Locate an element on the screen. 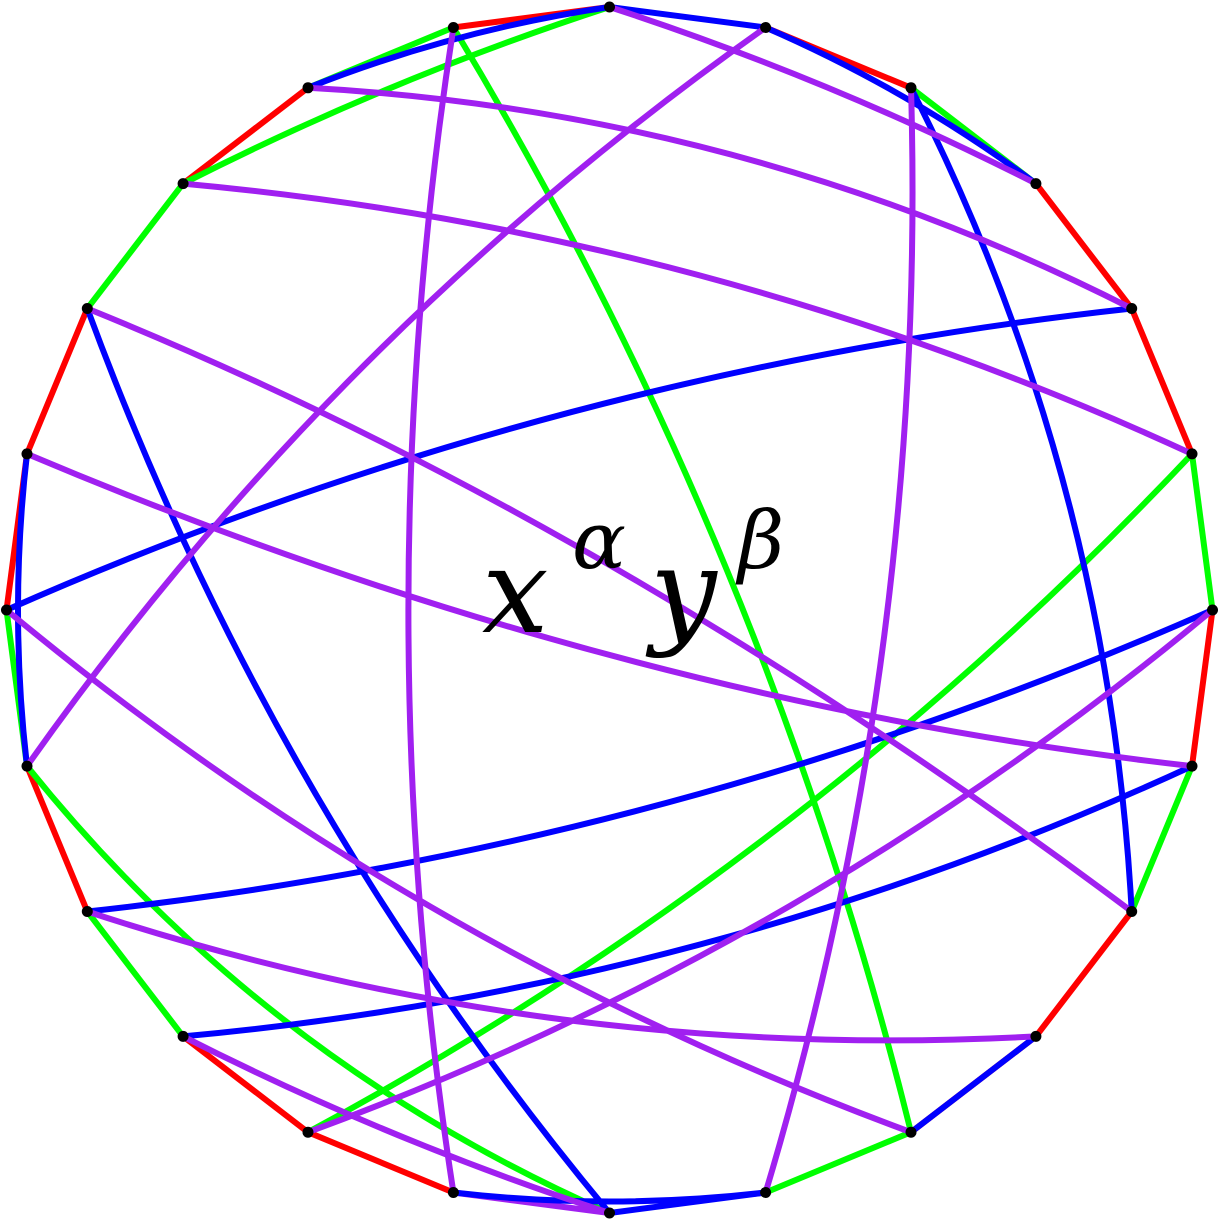 The width and height of the screenshot is (1219, 1220). monomial-label: x α y β is located at coordinates (633, 577).